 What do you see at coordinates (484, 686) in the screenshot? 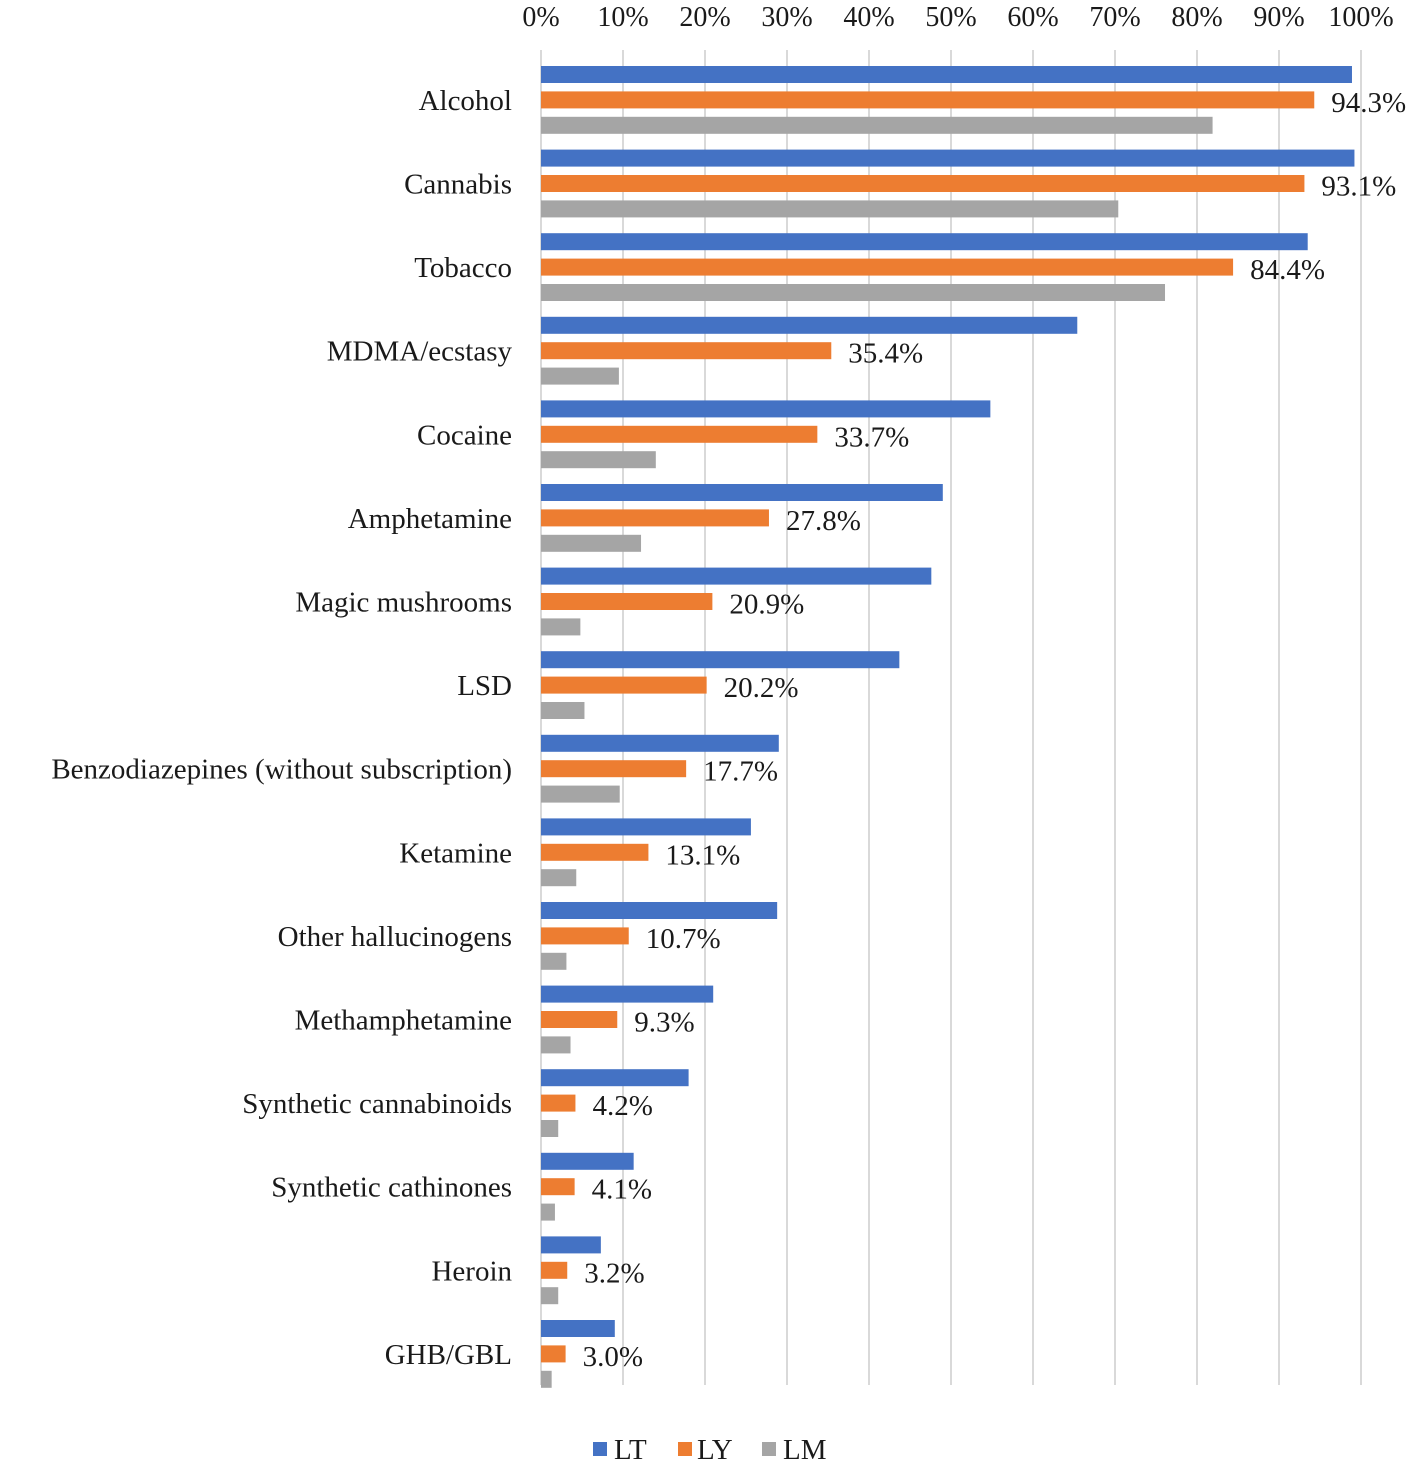
I see `category-label: LSD` at bounding box center [484, 686].